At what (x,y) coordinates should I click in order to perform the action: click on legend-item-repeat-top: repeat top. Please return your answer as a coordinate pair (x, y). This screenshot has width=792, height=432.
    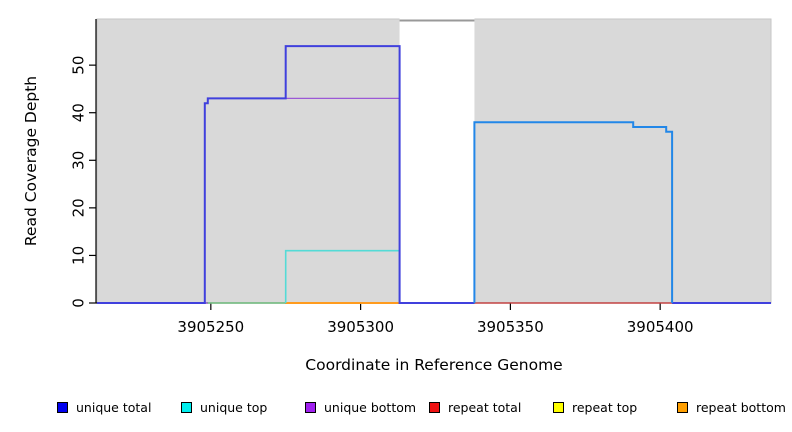
    Looking at the image, I should click on (595, 407).